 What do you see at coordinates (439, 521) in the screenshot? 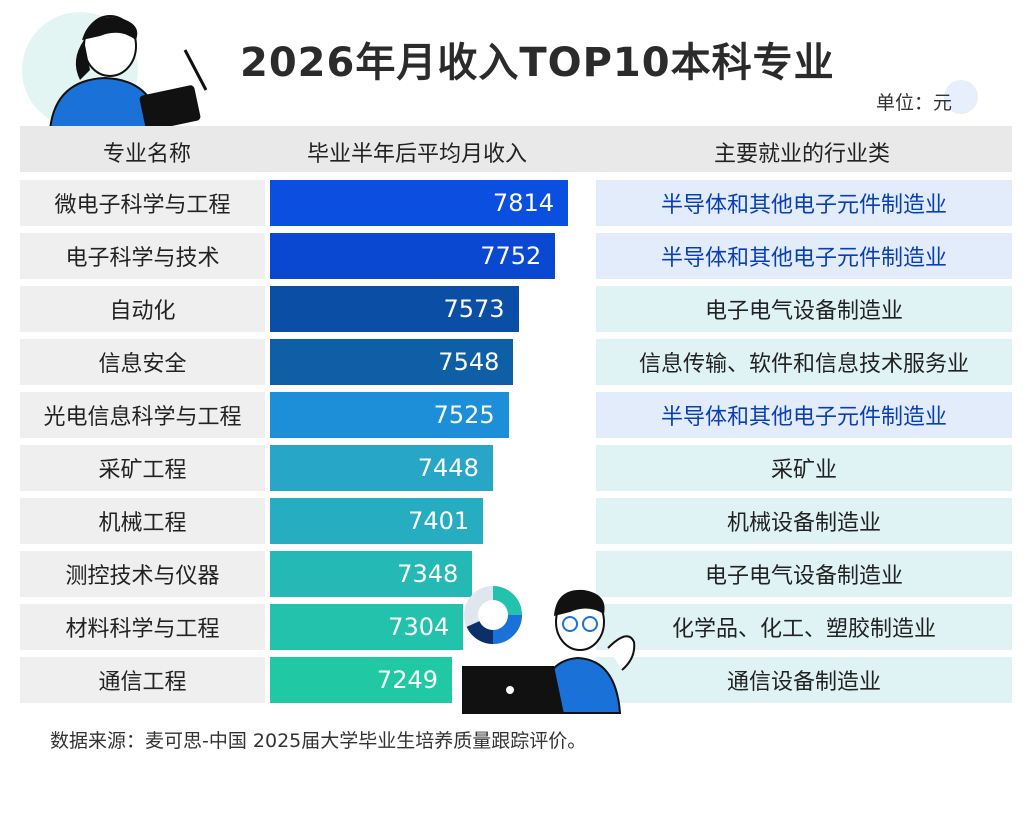
I see `income-value-label: 7401` at bounding box center [439, 521].